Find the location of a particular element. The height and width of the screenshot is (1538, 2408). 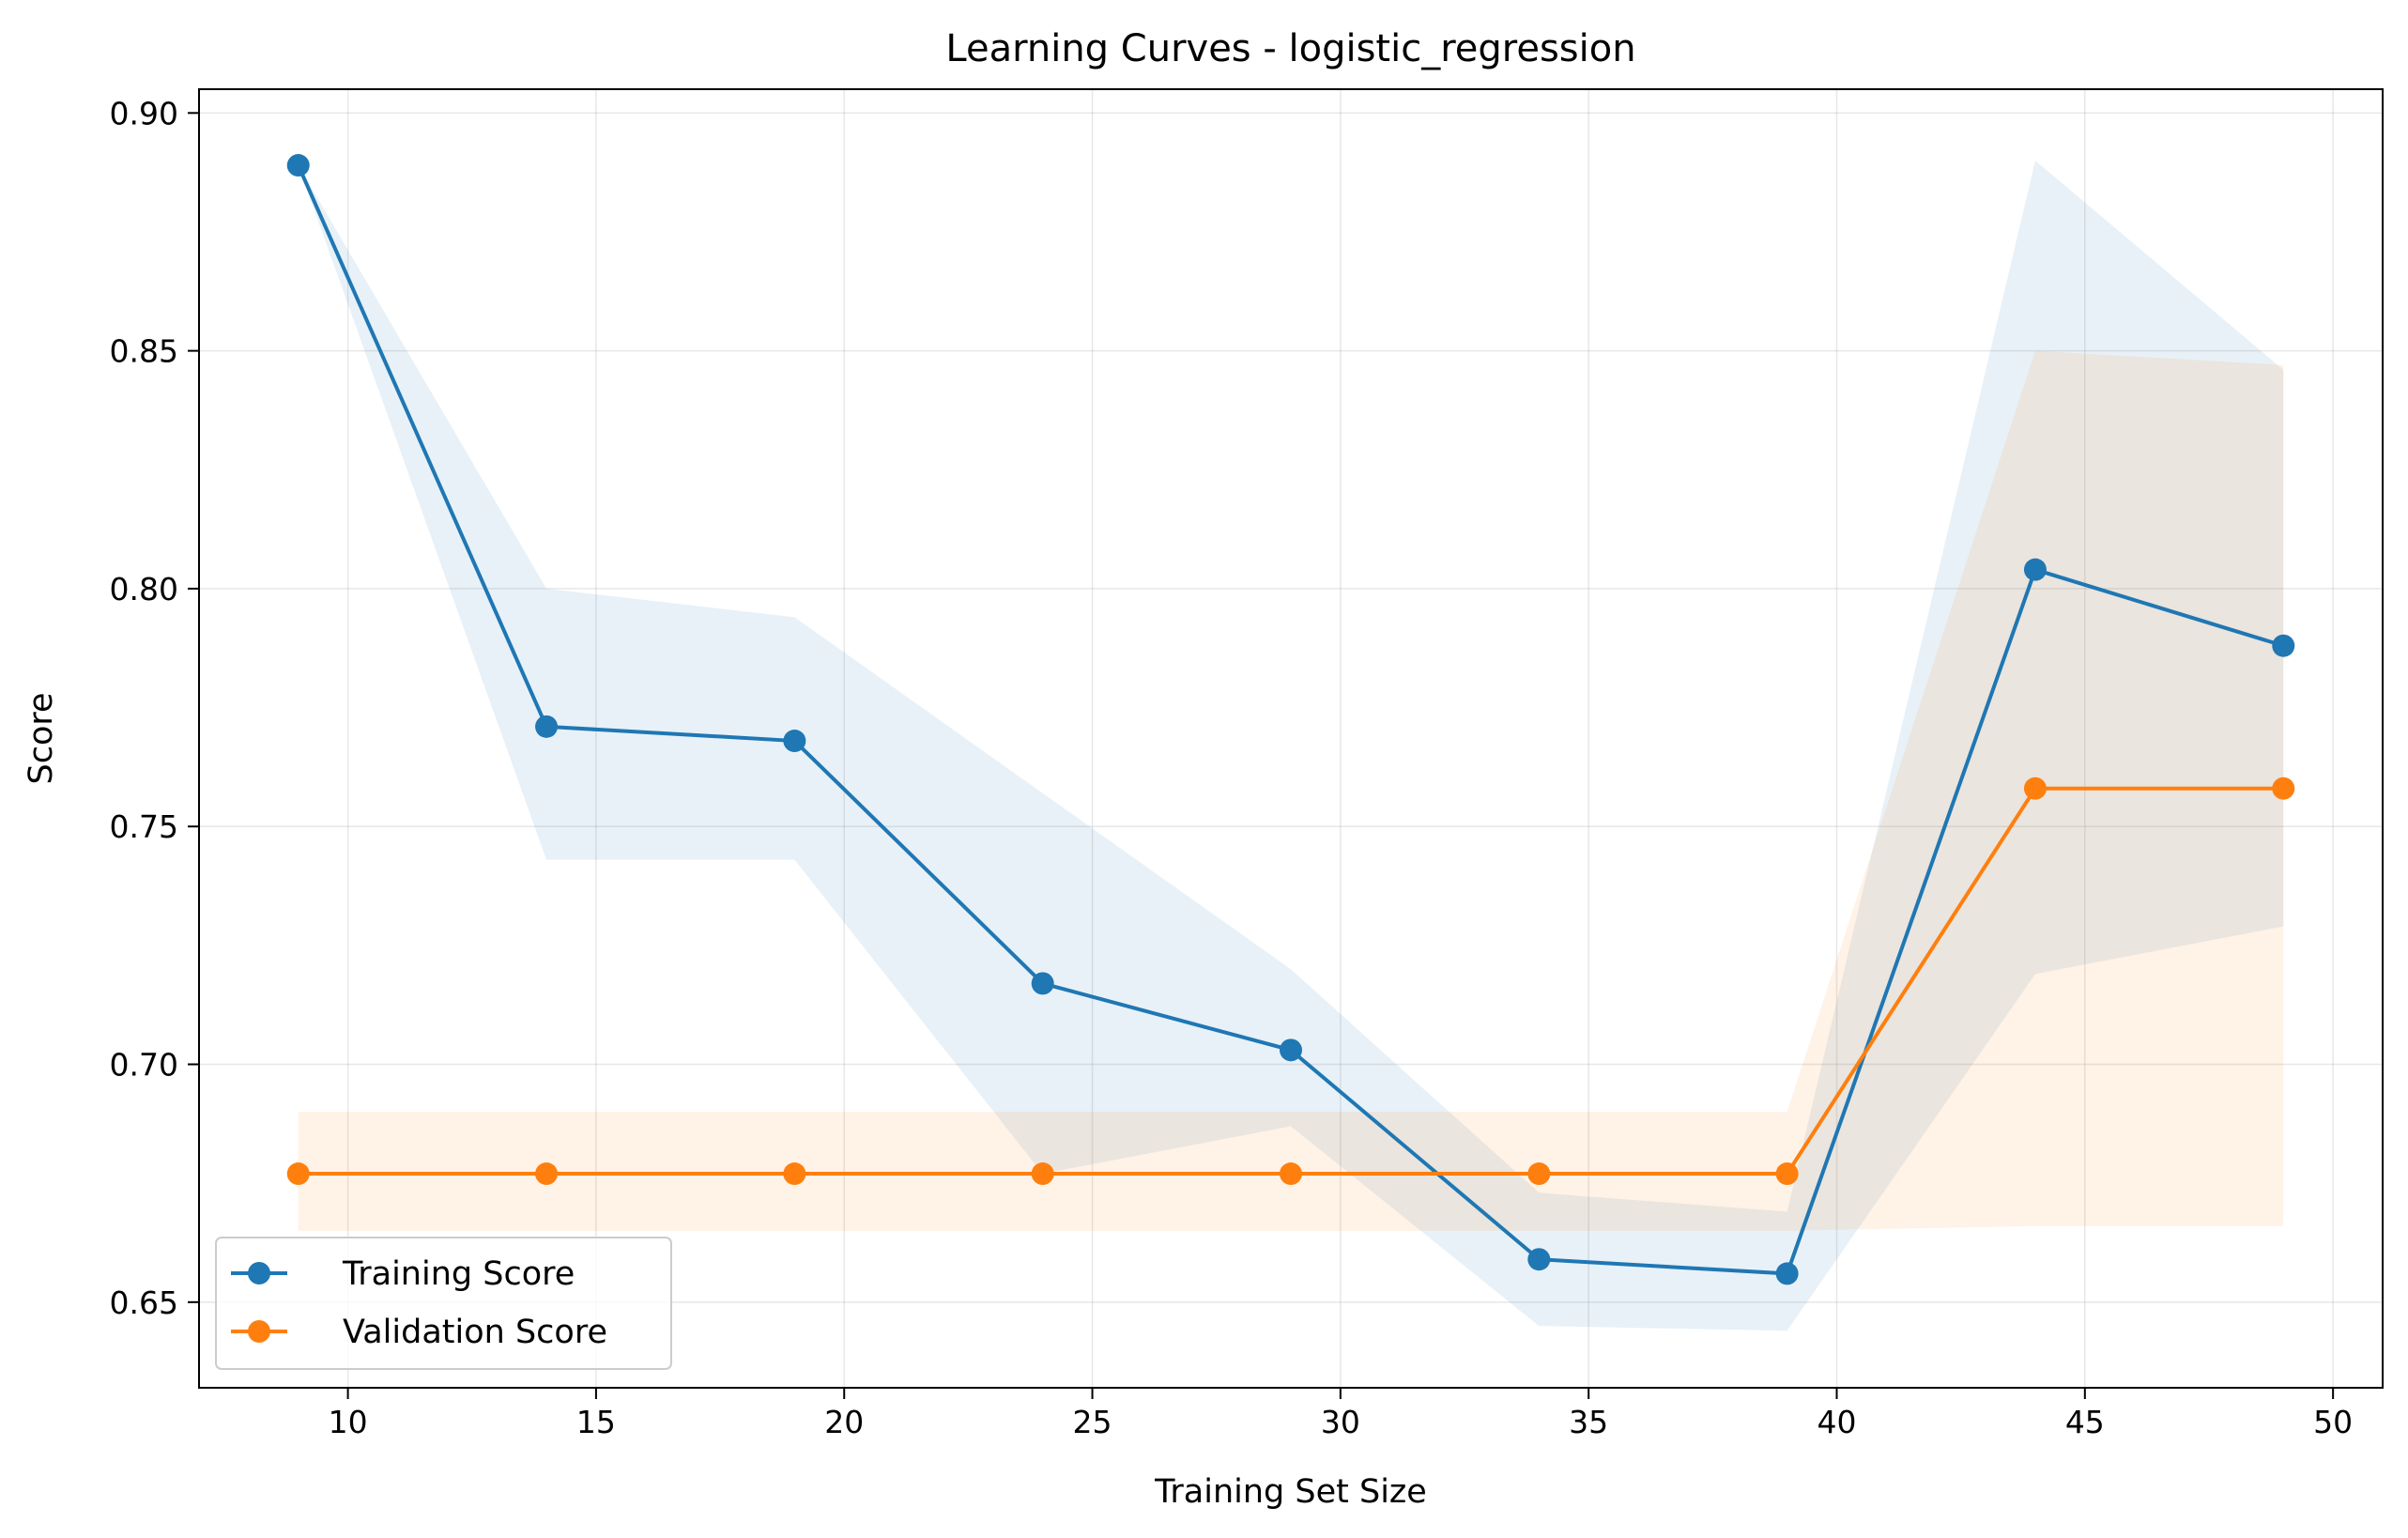

legend-box is located at coordinates (443, 1303).